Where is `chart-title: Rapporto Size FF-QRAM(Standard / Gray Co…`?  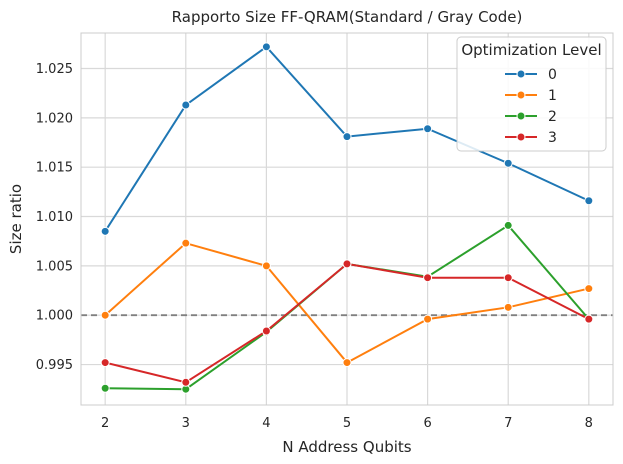
chart-title: Rapporto Size FF-QRAM(Standard / Gray Co… is located at coordinates (347, 17).